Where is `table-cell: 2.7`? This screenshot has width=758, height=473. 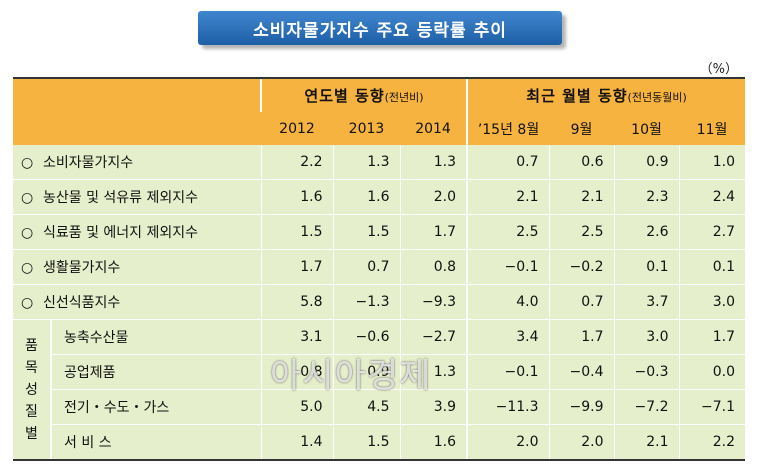 table-cell: 2.7 is located at coordinates (712, 232).